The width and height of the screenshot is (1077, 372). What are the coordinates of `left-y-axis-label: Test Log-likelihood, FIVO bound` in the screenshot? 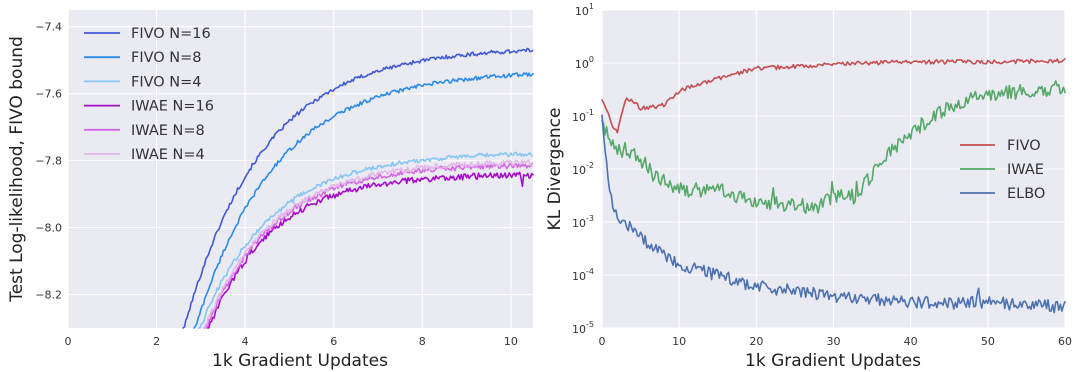 It's located at (17, 169).